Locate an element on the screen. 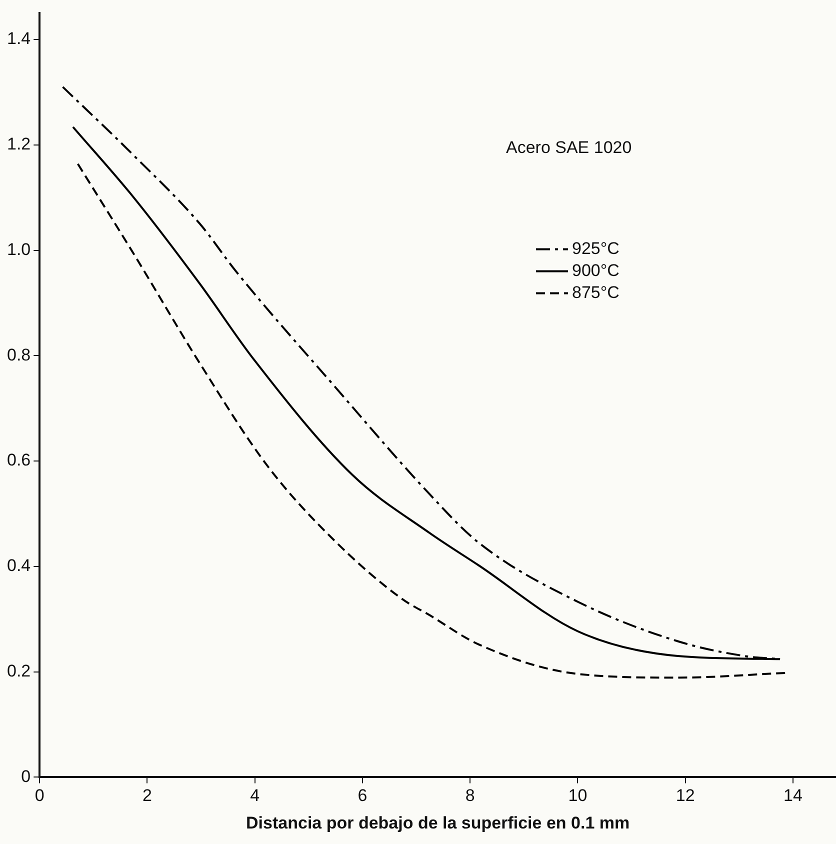 Image resolution: width=836 pixels, height=844 pixels. y-tick-label: 0 is located at coordinates (26, 776).